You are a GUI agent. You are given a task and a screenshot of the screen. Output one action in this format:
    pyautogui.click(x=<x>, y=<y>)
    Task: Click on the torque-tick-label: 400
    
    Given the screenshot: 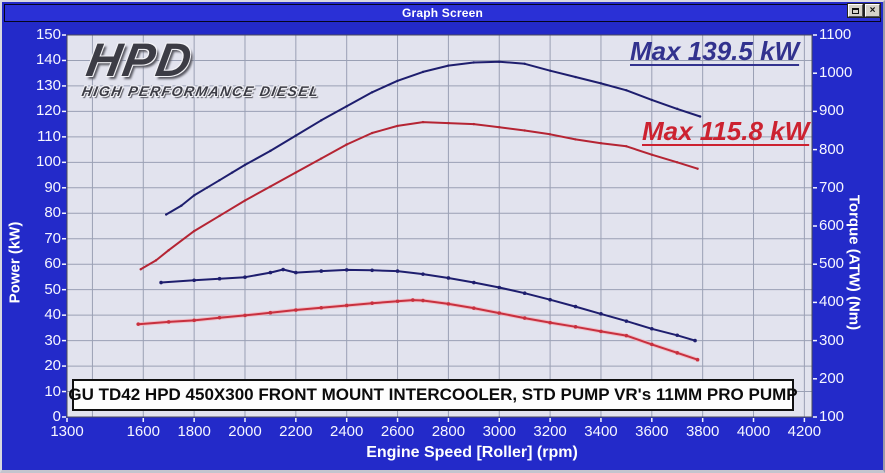 What is the action you would take?
    pyautogui.click(x=832, y=302)
    